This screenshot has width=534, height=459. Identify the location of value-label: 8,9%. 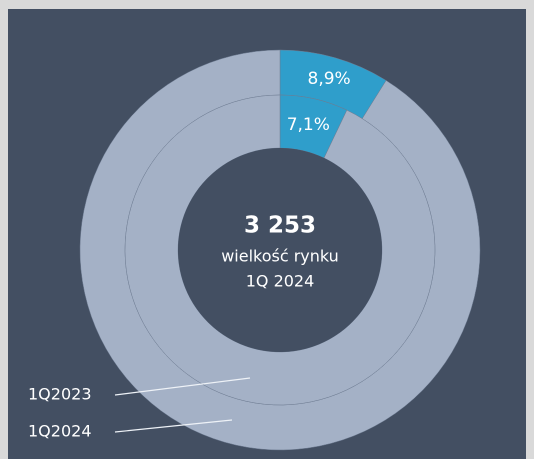
(329, 79).